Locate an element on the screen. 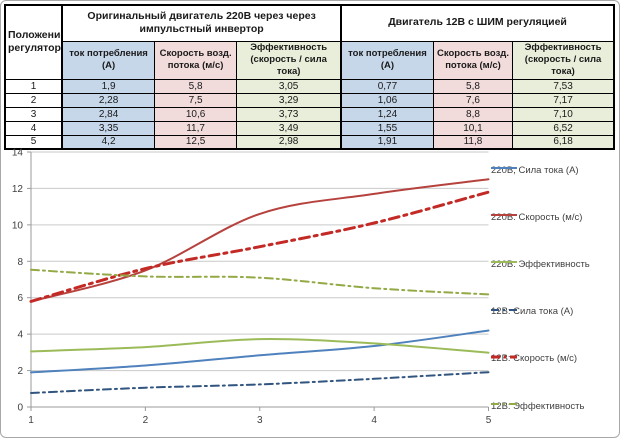  table-cell: 0,77 is located at coordinates (387, 86).